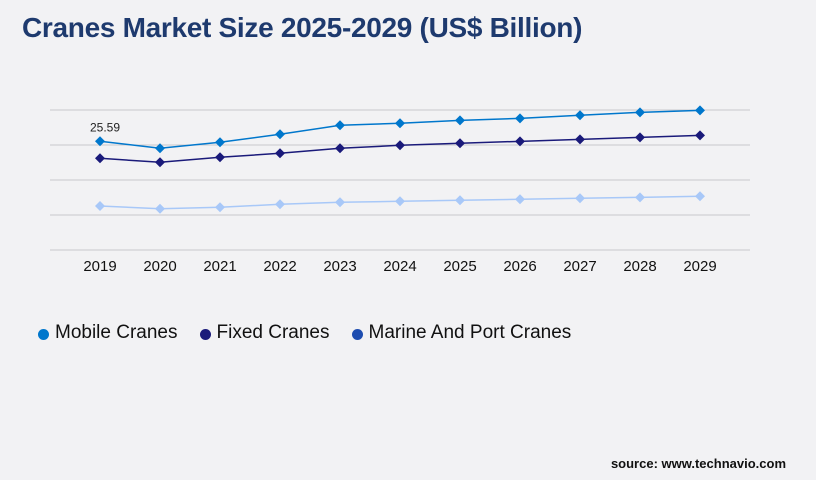 The height and width of the screenshot is (480, 816). What do you see at coordinates (519, 266) in the screenshot?
I see `x-tick-label: 2026` at bounding box center [519, 266].